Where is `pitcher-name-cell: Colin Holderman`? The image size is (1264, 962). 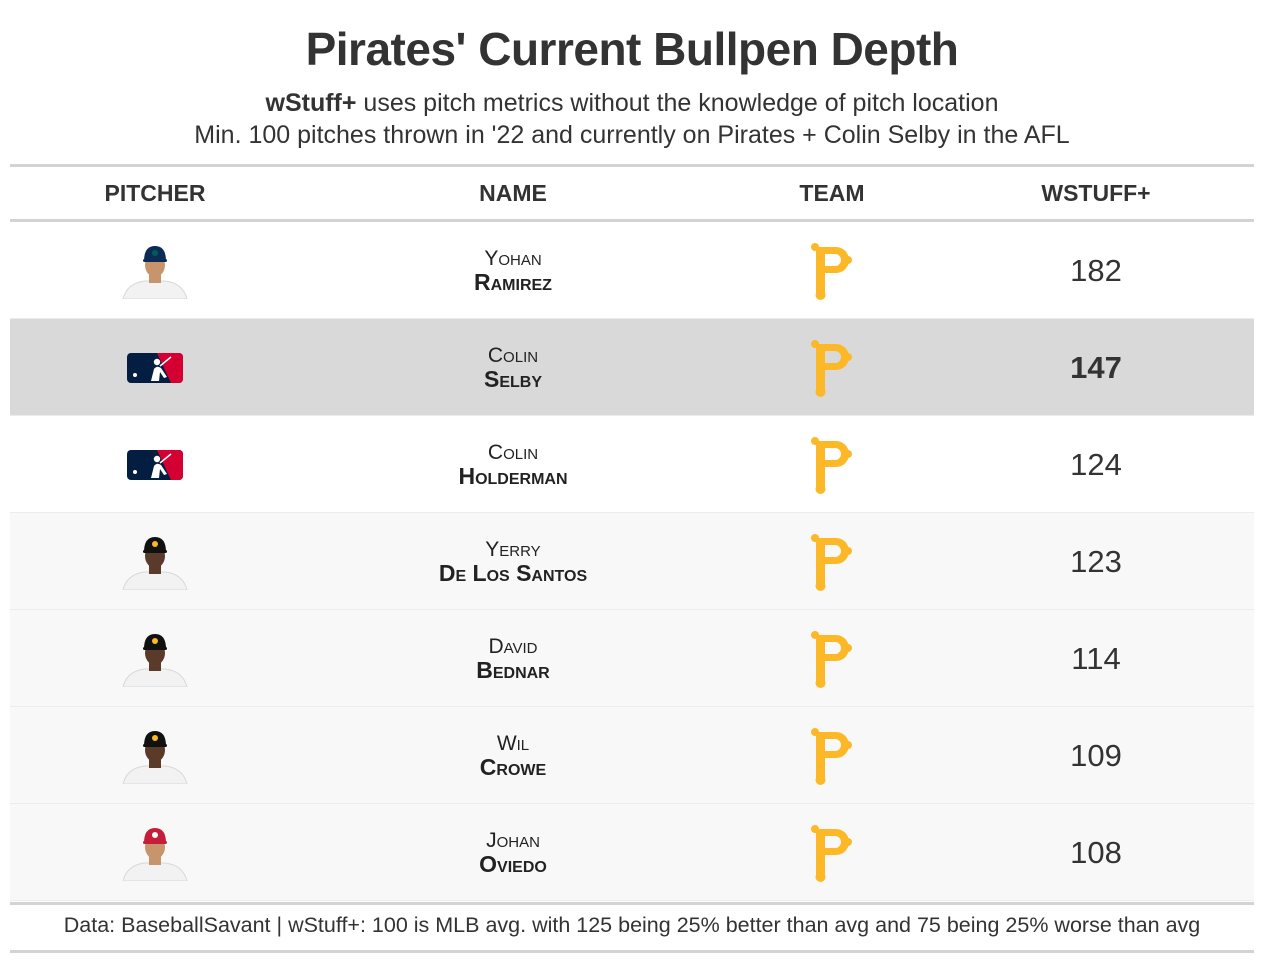
pitcher-name-cell: Colin Holderman is located at coordinates (513, 464).